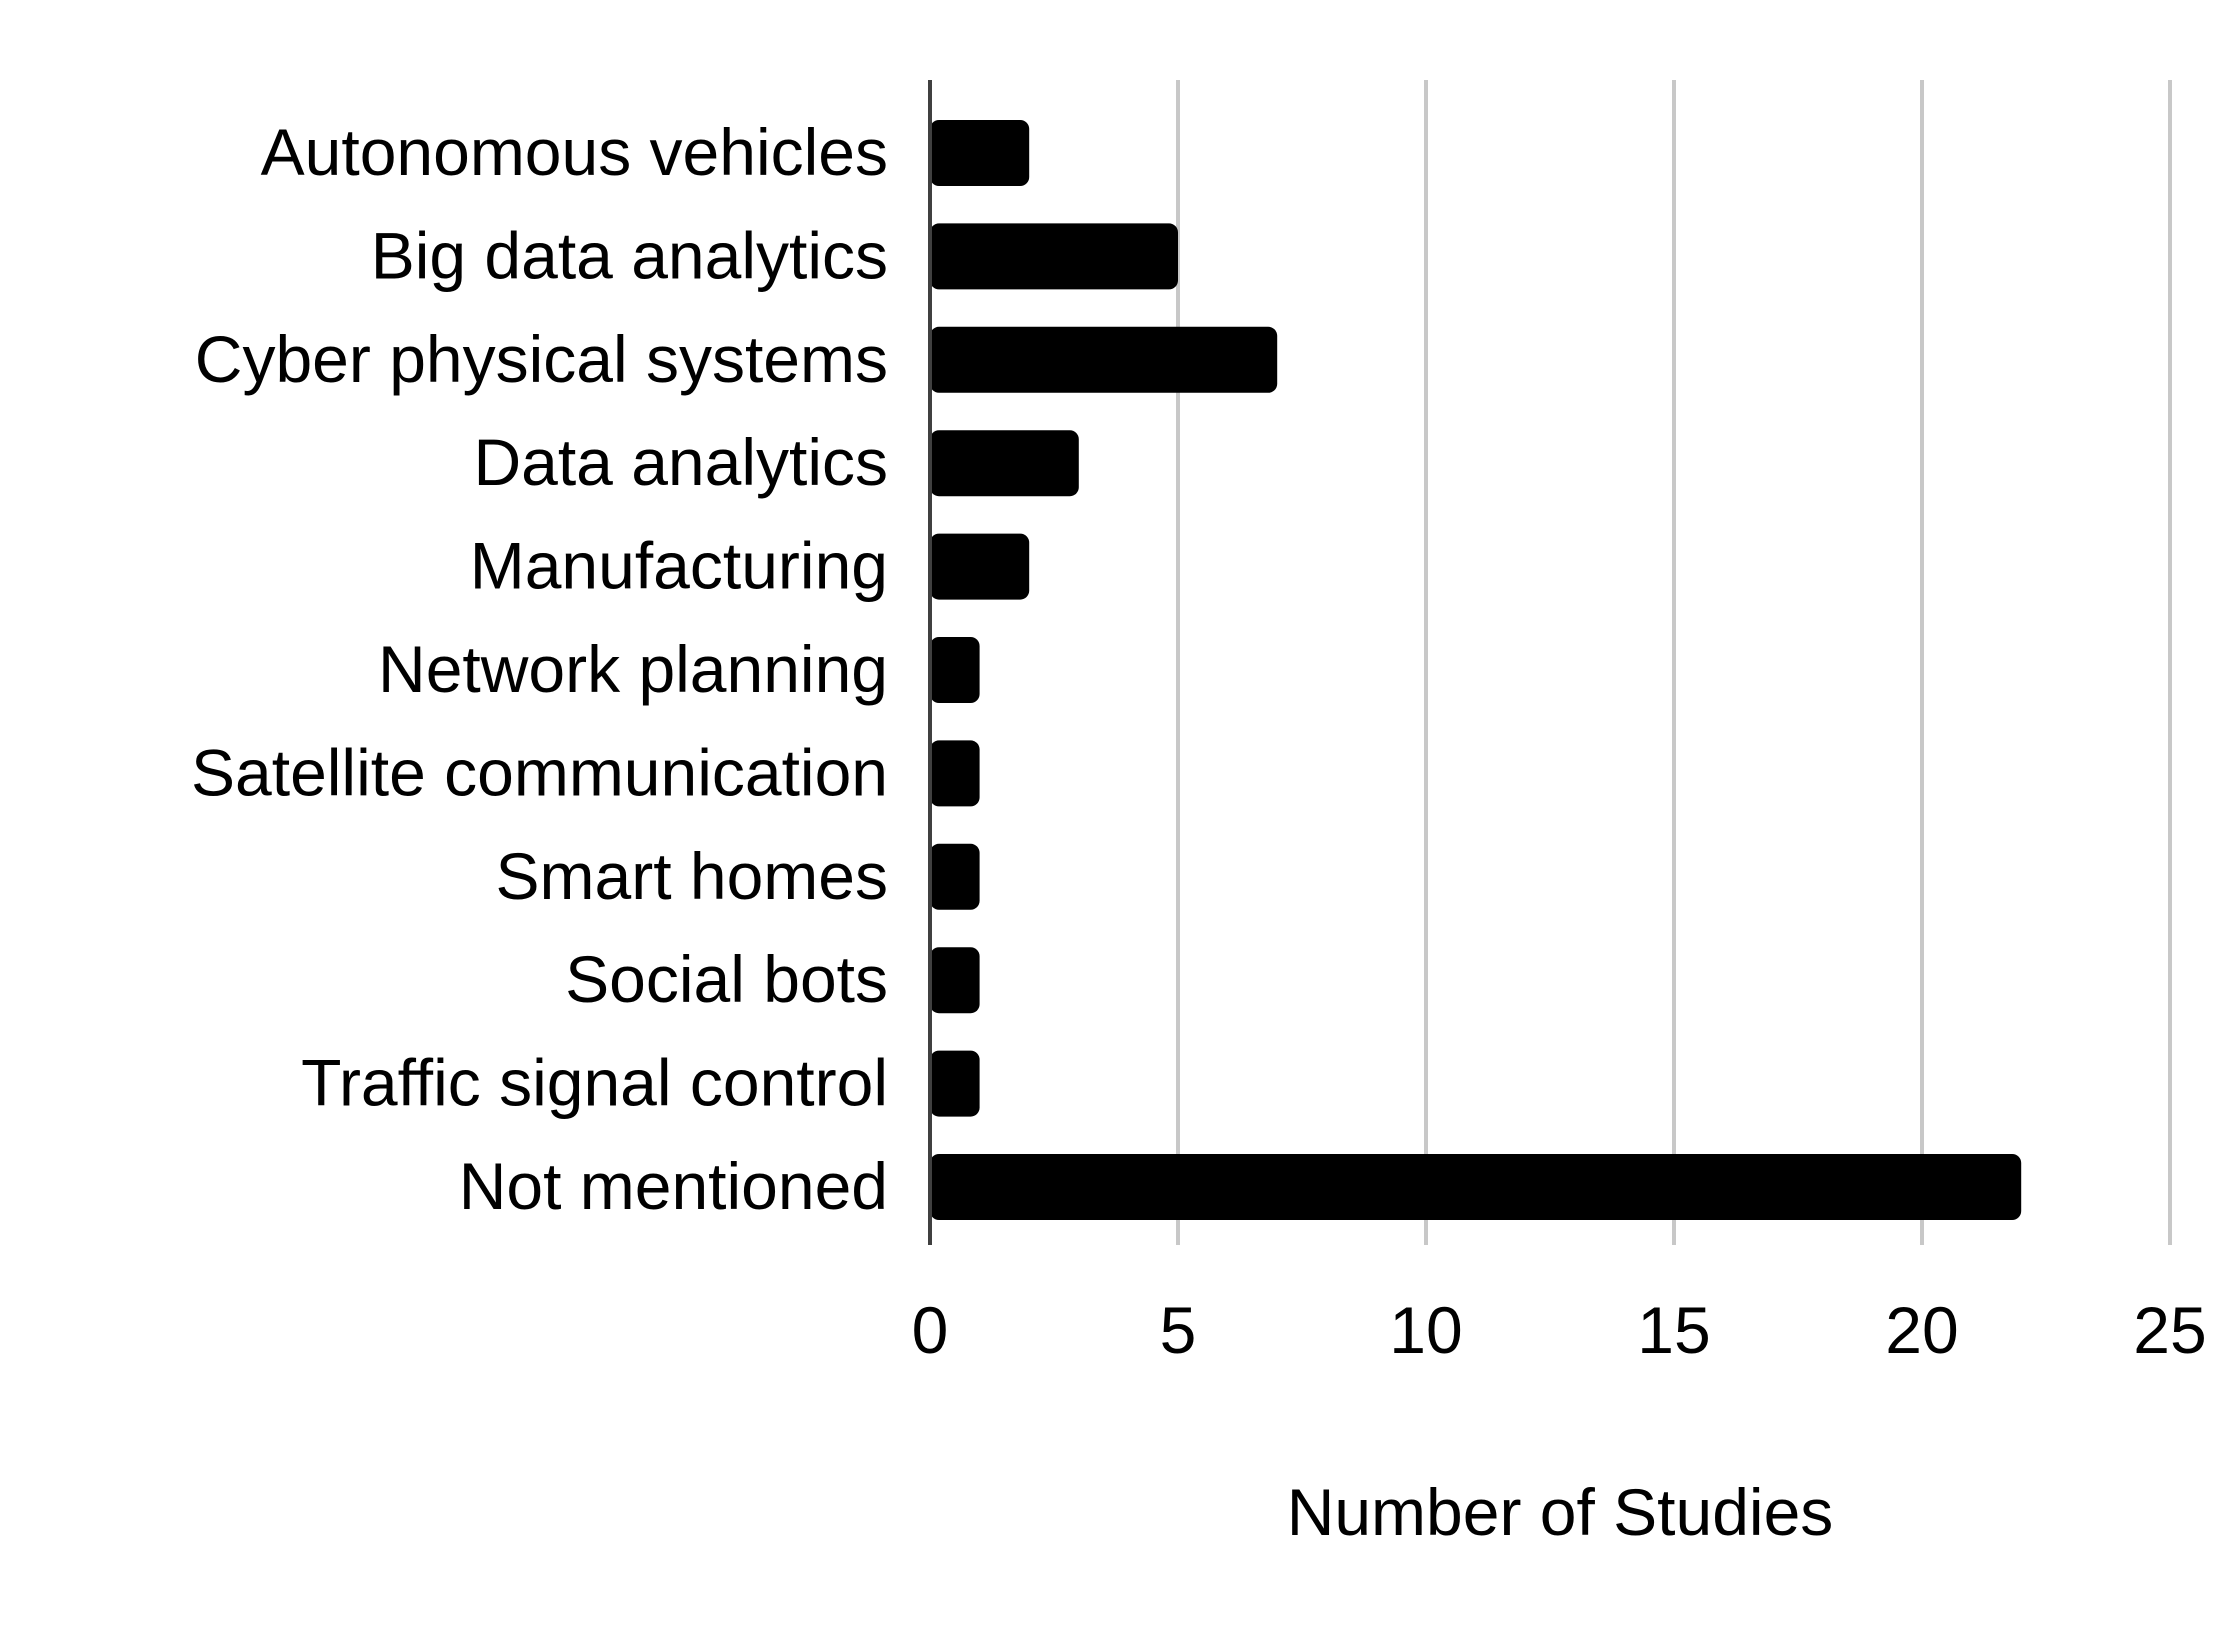  I want to click on category-label: Big data analytics, so click(629, 255).